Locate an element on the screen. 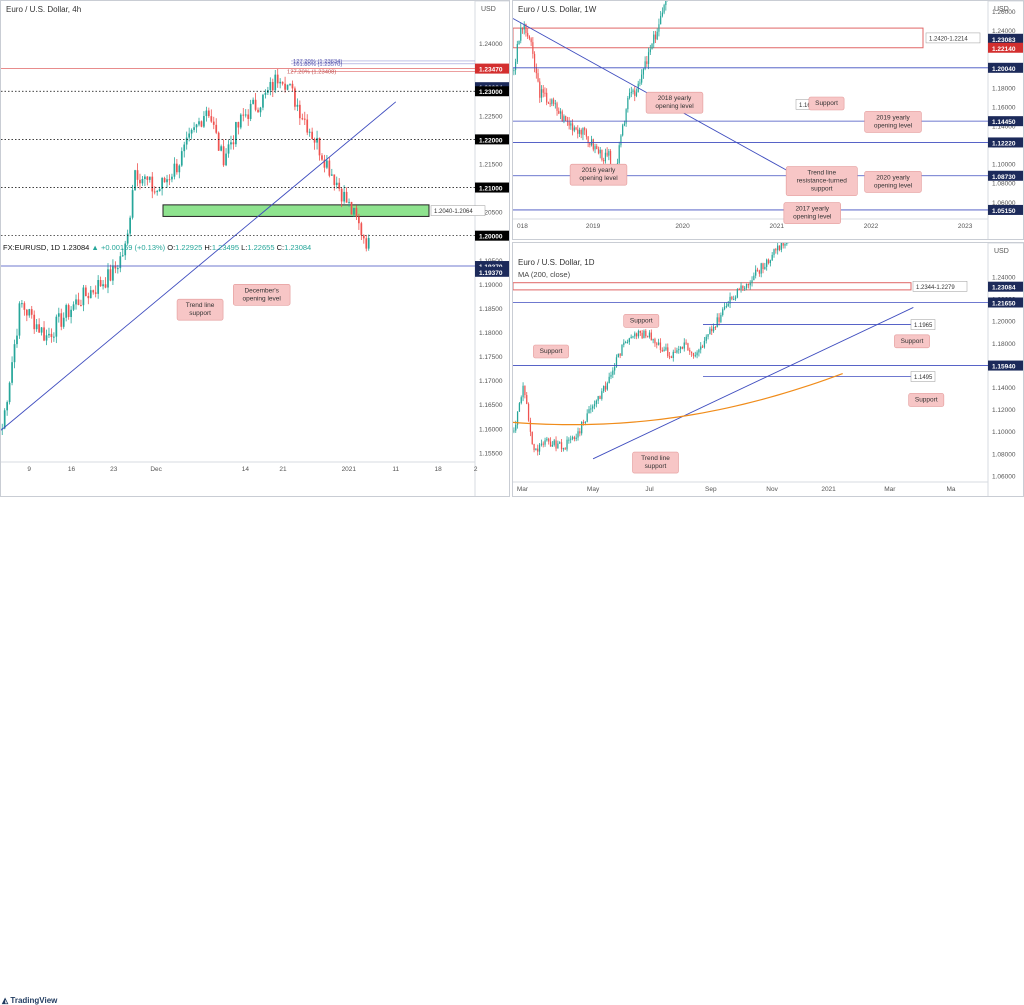 Image resolution: width=1024 pixels, height=1005 pixels. callout-text: 2018 yearly opening level is located at coordinates (674, 102).